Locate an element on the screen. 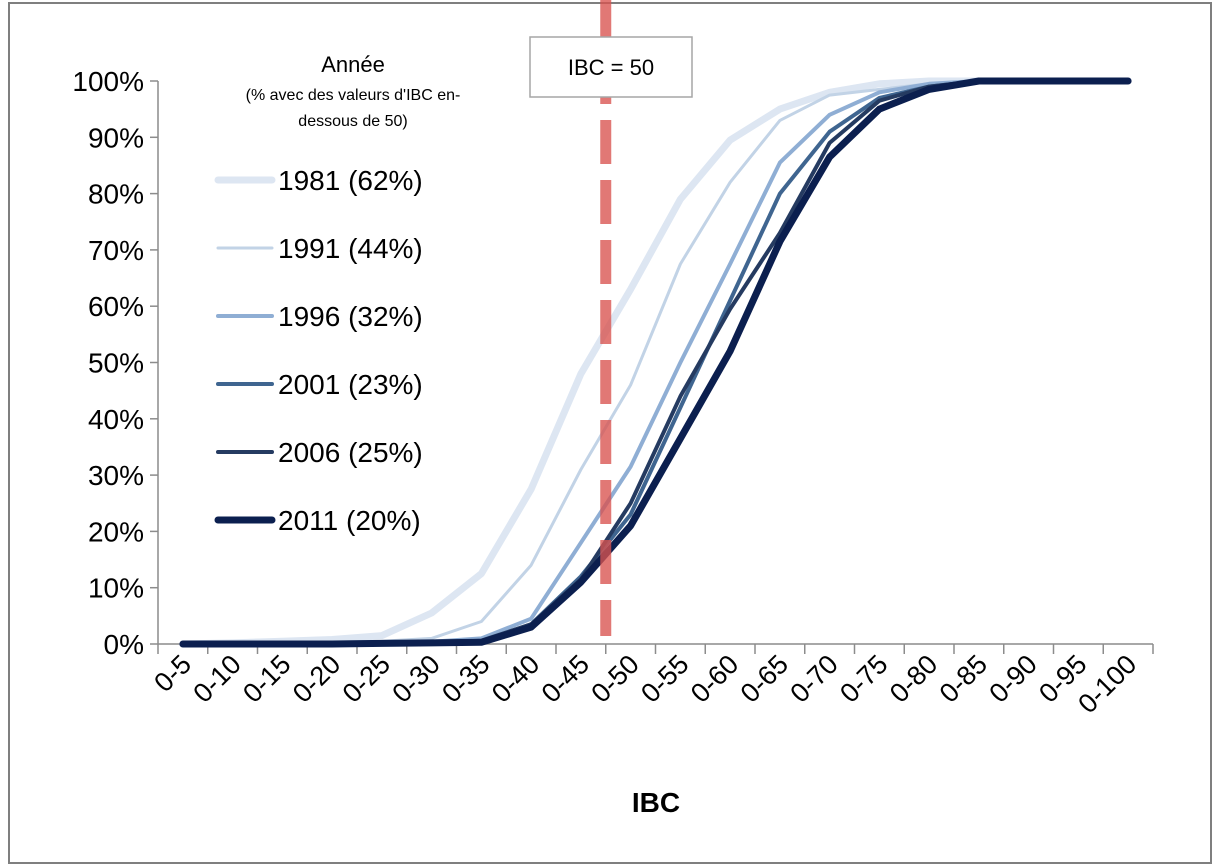 This screenshot has width=1216, height=868. y-tick-label: 20% is located at coordinates (116, 531).